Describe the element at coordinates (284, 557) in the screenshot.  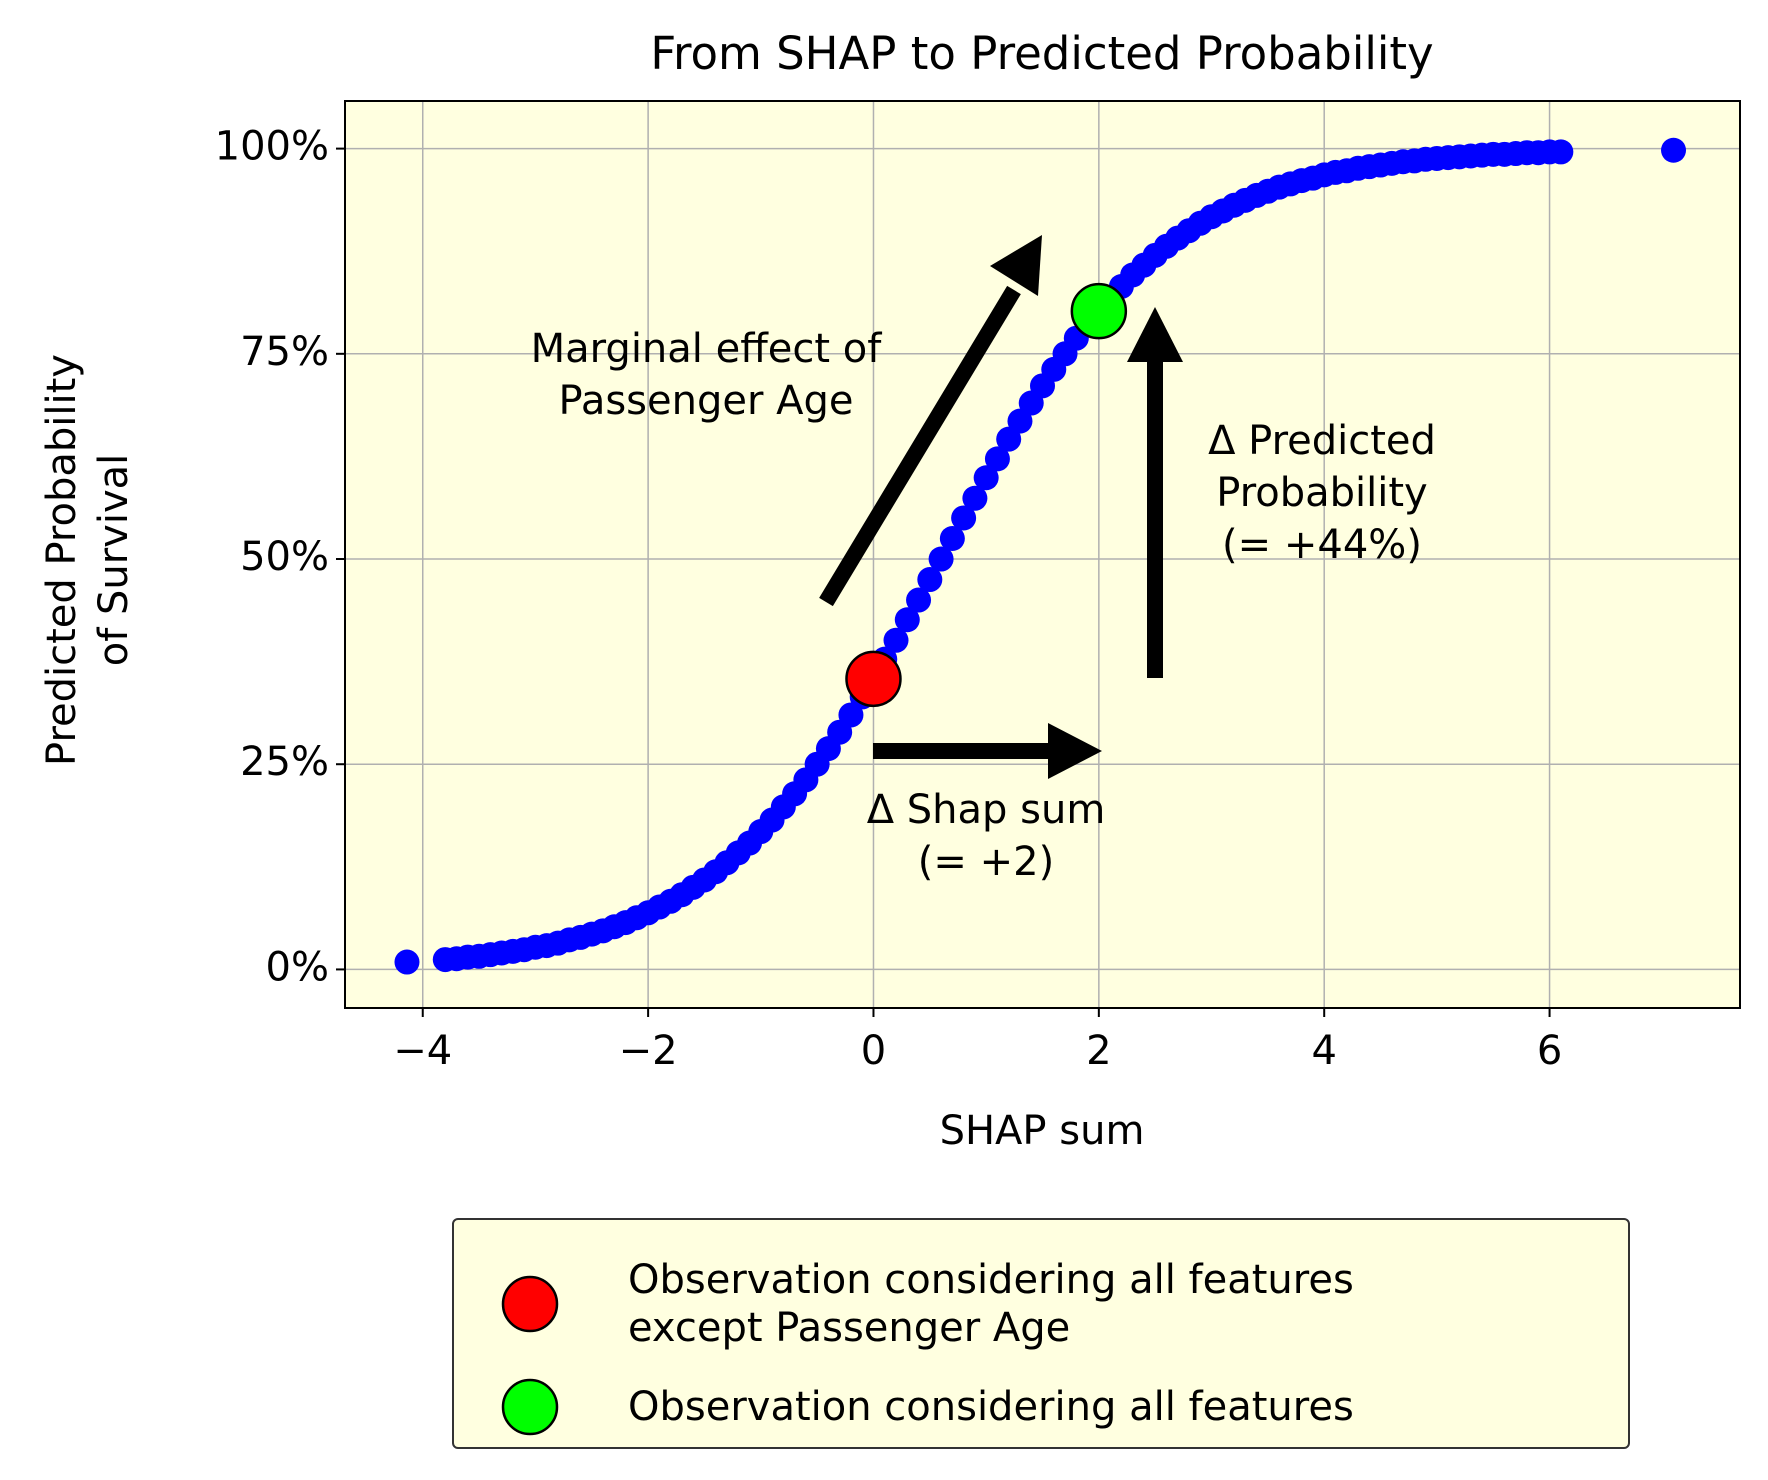
I see `y-tick-label: 50%` at that location.